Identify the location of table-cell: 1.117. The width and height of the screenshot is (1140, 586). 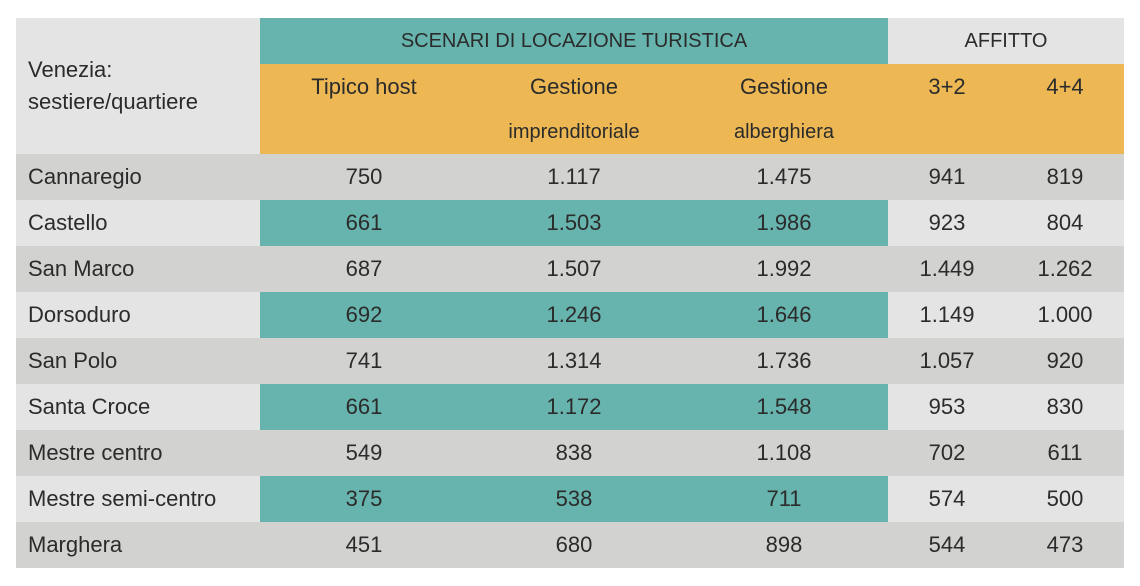
(574, 176).